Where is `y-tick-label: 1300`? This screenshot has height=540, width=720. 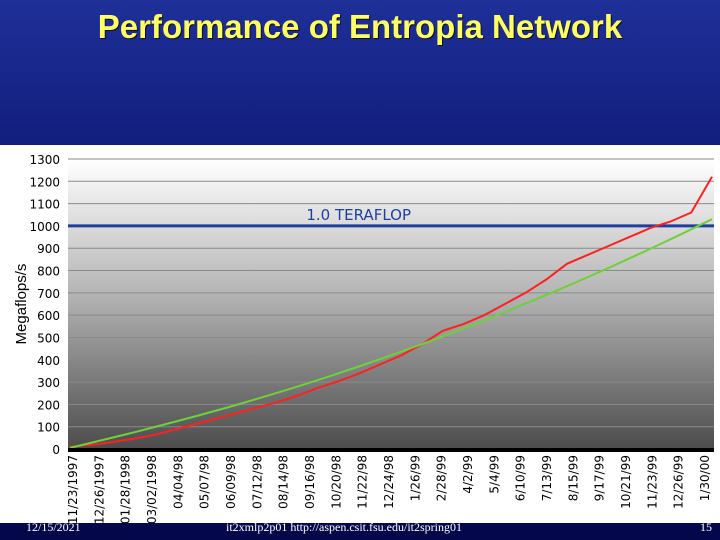 y-tick-label: 1300 is located at coordinates (44, 160).